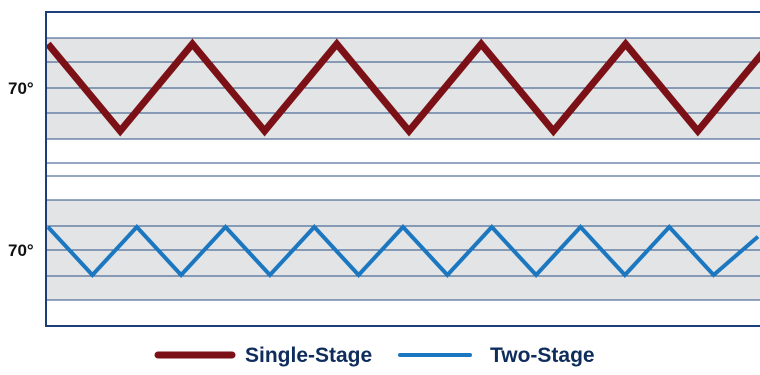  What do you see at coordinates (21, 250) in the screenshot?
I see `y-label-two-stage: 70°` at bounding box center [21, 250].